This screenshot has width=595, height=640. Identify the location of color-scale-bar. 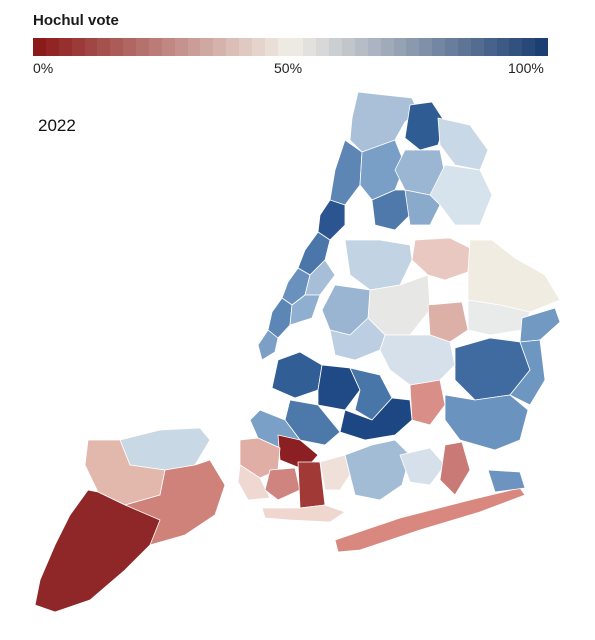
(290, 47).